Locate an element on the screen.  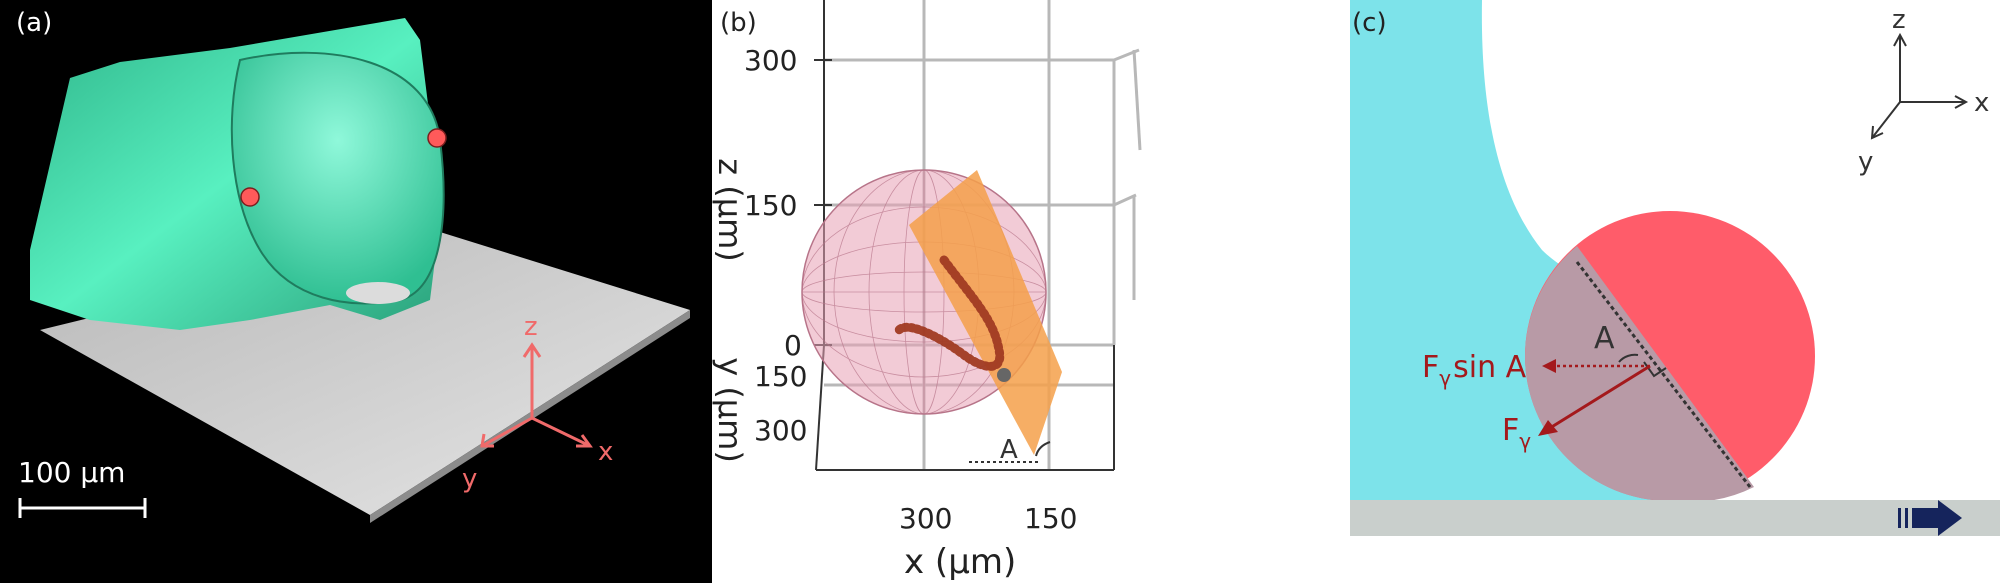
substrate-edge is located at coordinates (530, 416).